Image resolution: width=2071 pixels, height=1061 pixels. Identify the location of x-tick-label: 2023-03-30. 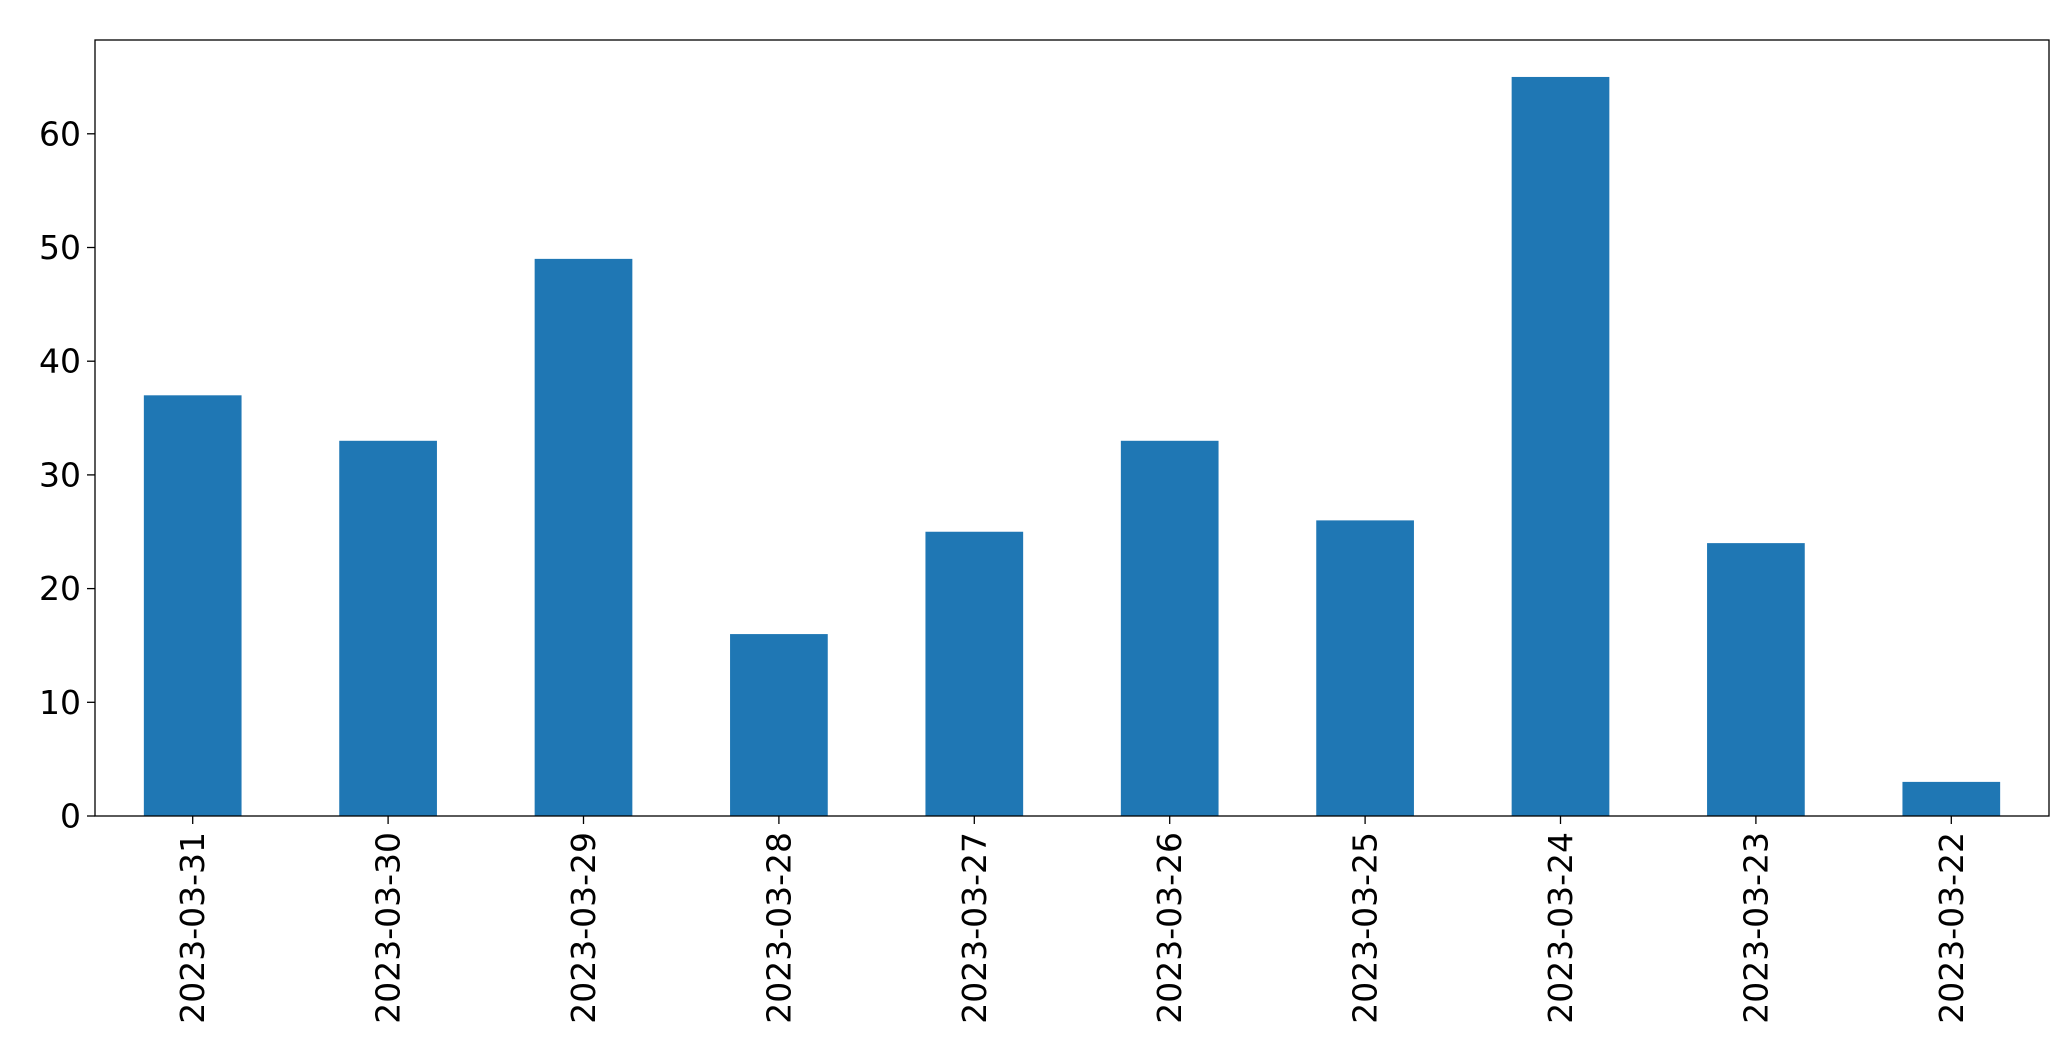
(388, 928).